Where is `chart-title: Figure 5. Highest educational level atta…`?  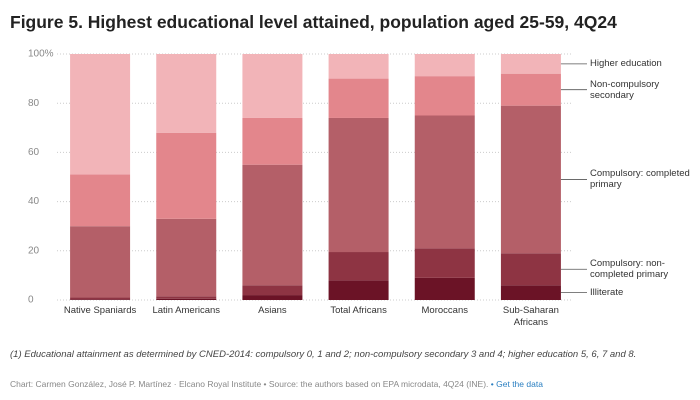 chart-title: Figure 5. Highest educational level atta… is located at coordinates (313, 22).